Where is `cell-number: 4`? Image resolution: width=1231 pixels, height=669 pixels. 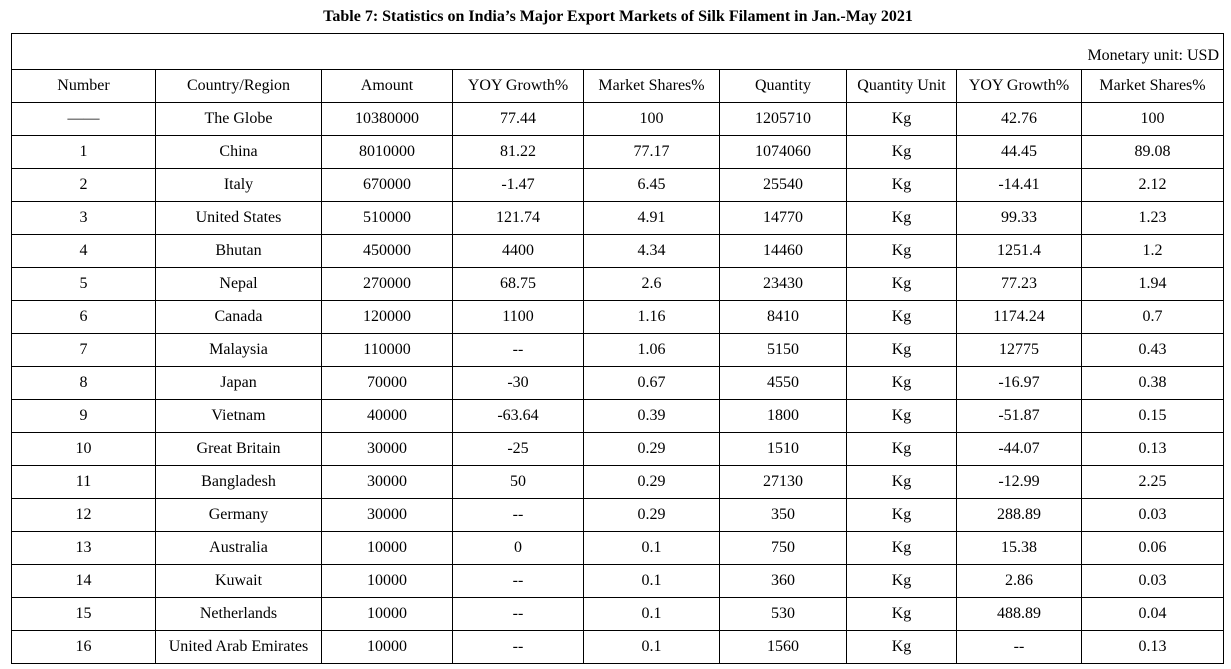 cell-number: 4 is located at coordinates (83, 251).